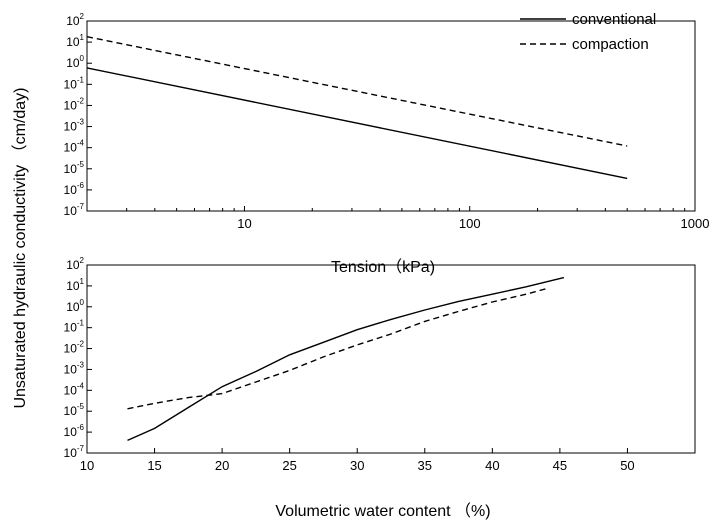 The height and width of the screenshot is (520, 710). Describe the element at coordinates (289, 465) in the screenshot. I see `x-tick-label: 25` at that location.